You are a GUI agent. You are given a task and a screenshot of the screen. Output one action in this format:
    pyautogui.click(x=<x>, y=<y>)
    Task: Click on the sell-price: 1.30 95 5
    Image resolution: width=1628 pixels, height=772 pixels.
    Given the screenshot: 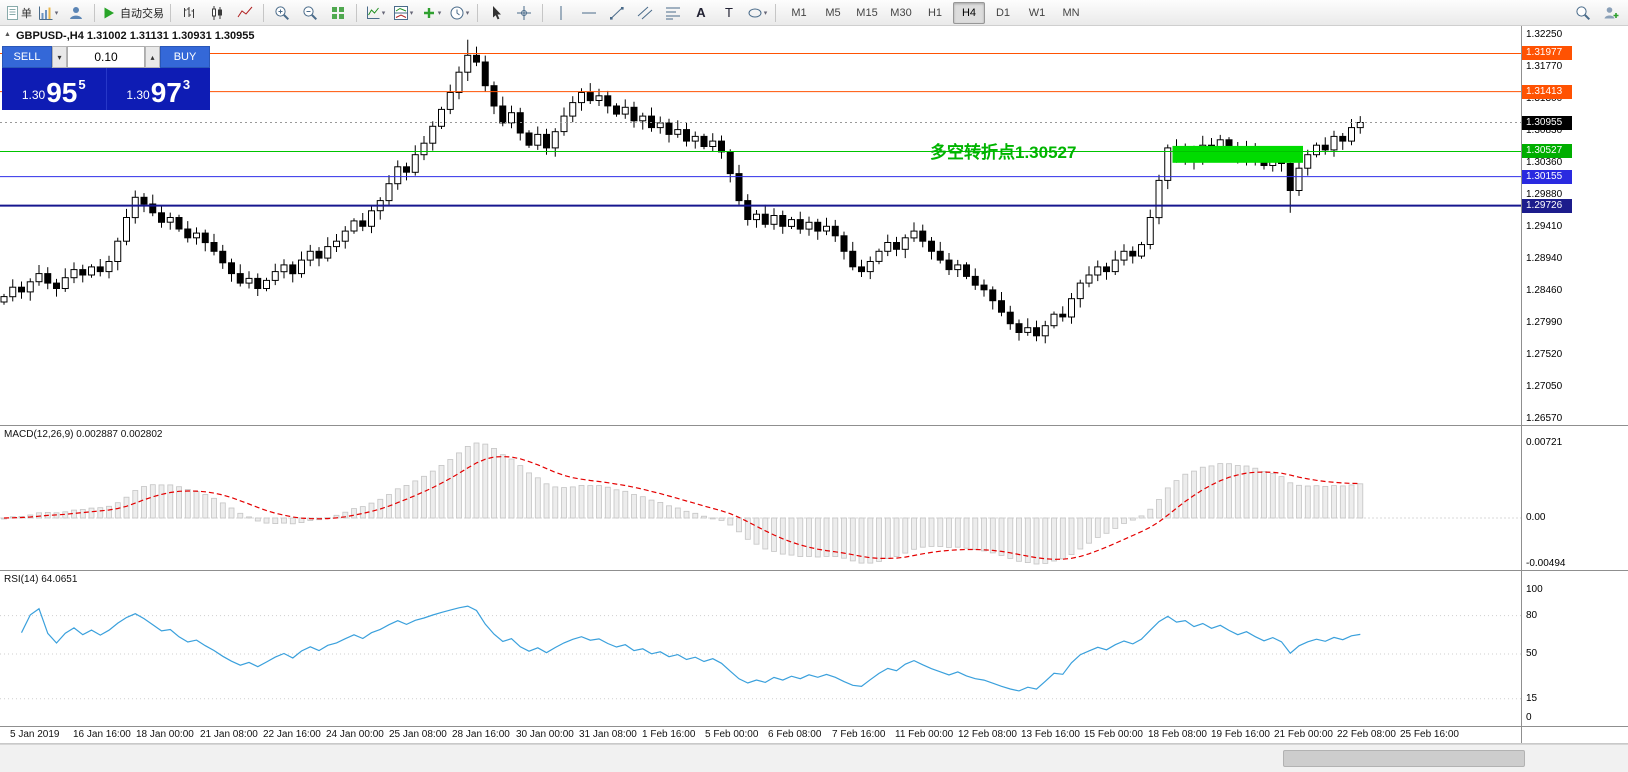 What is the action you would take?
    pyautogui.click(x=54, y=89)
    